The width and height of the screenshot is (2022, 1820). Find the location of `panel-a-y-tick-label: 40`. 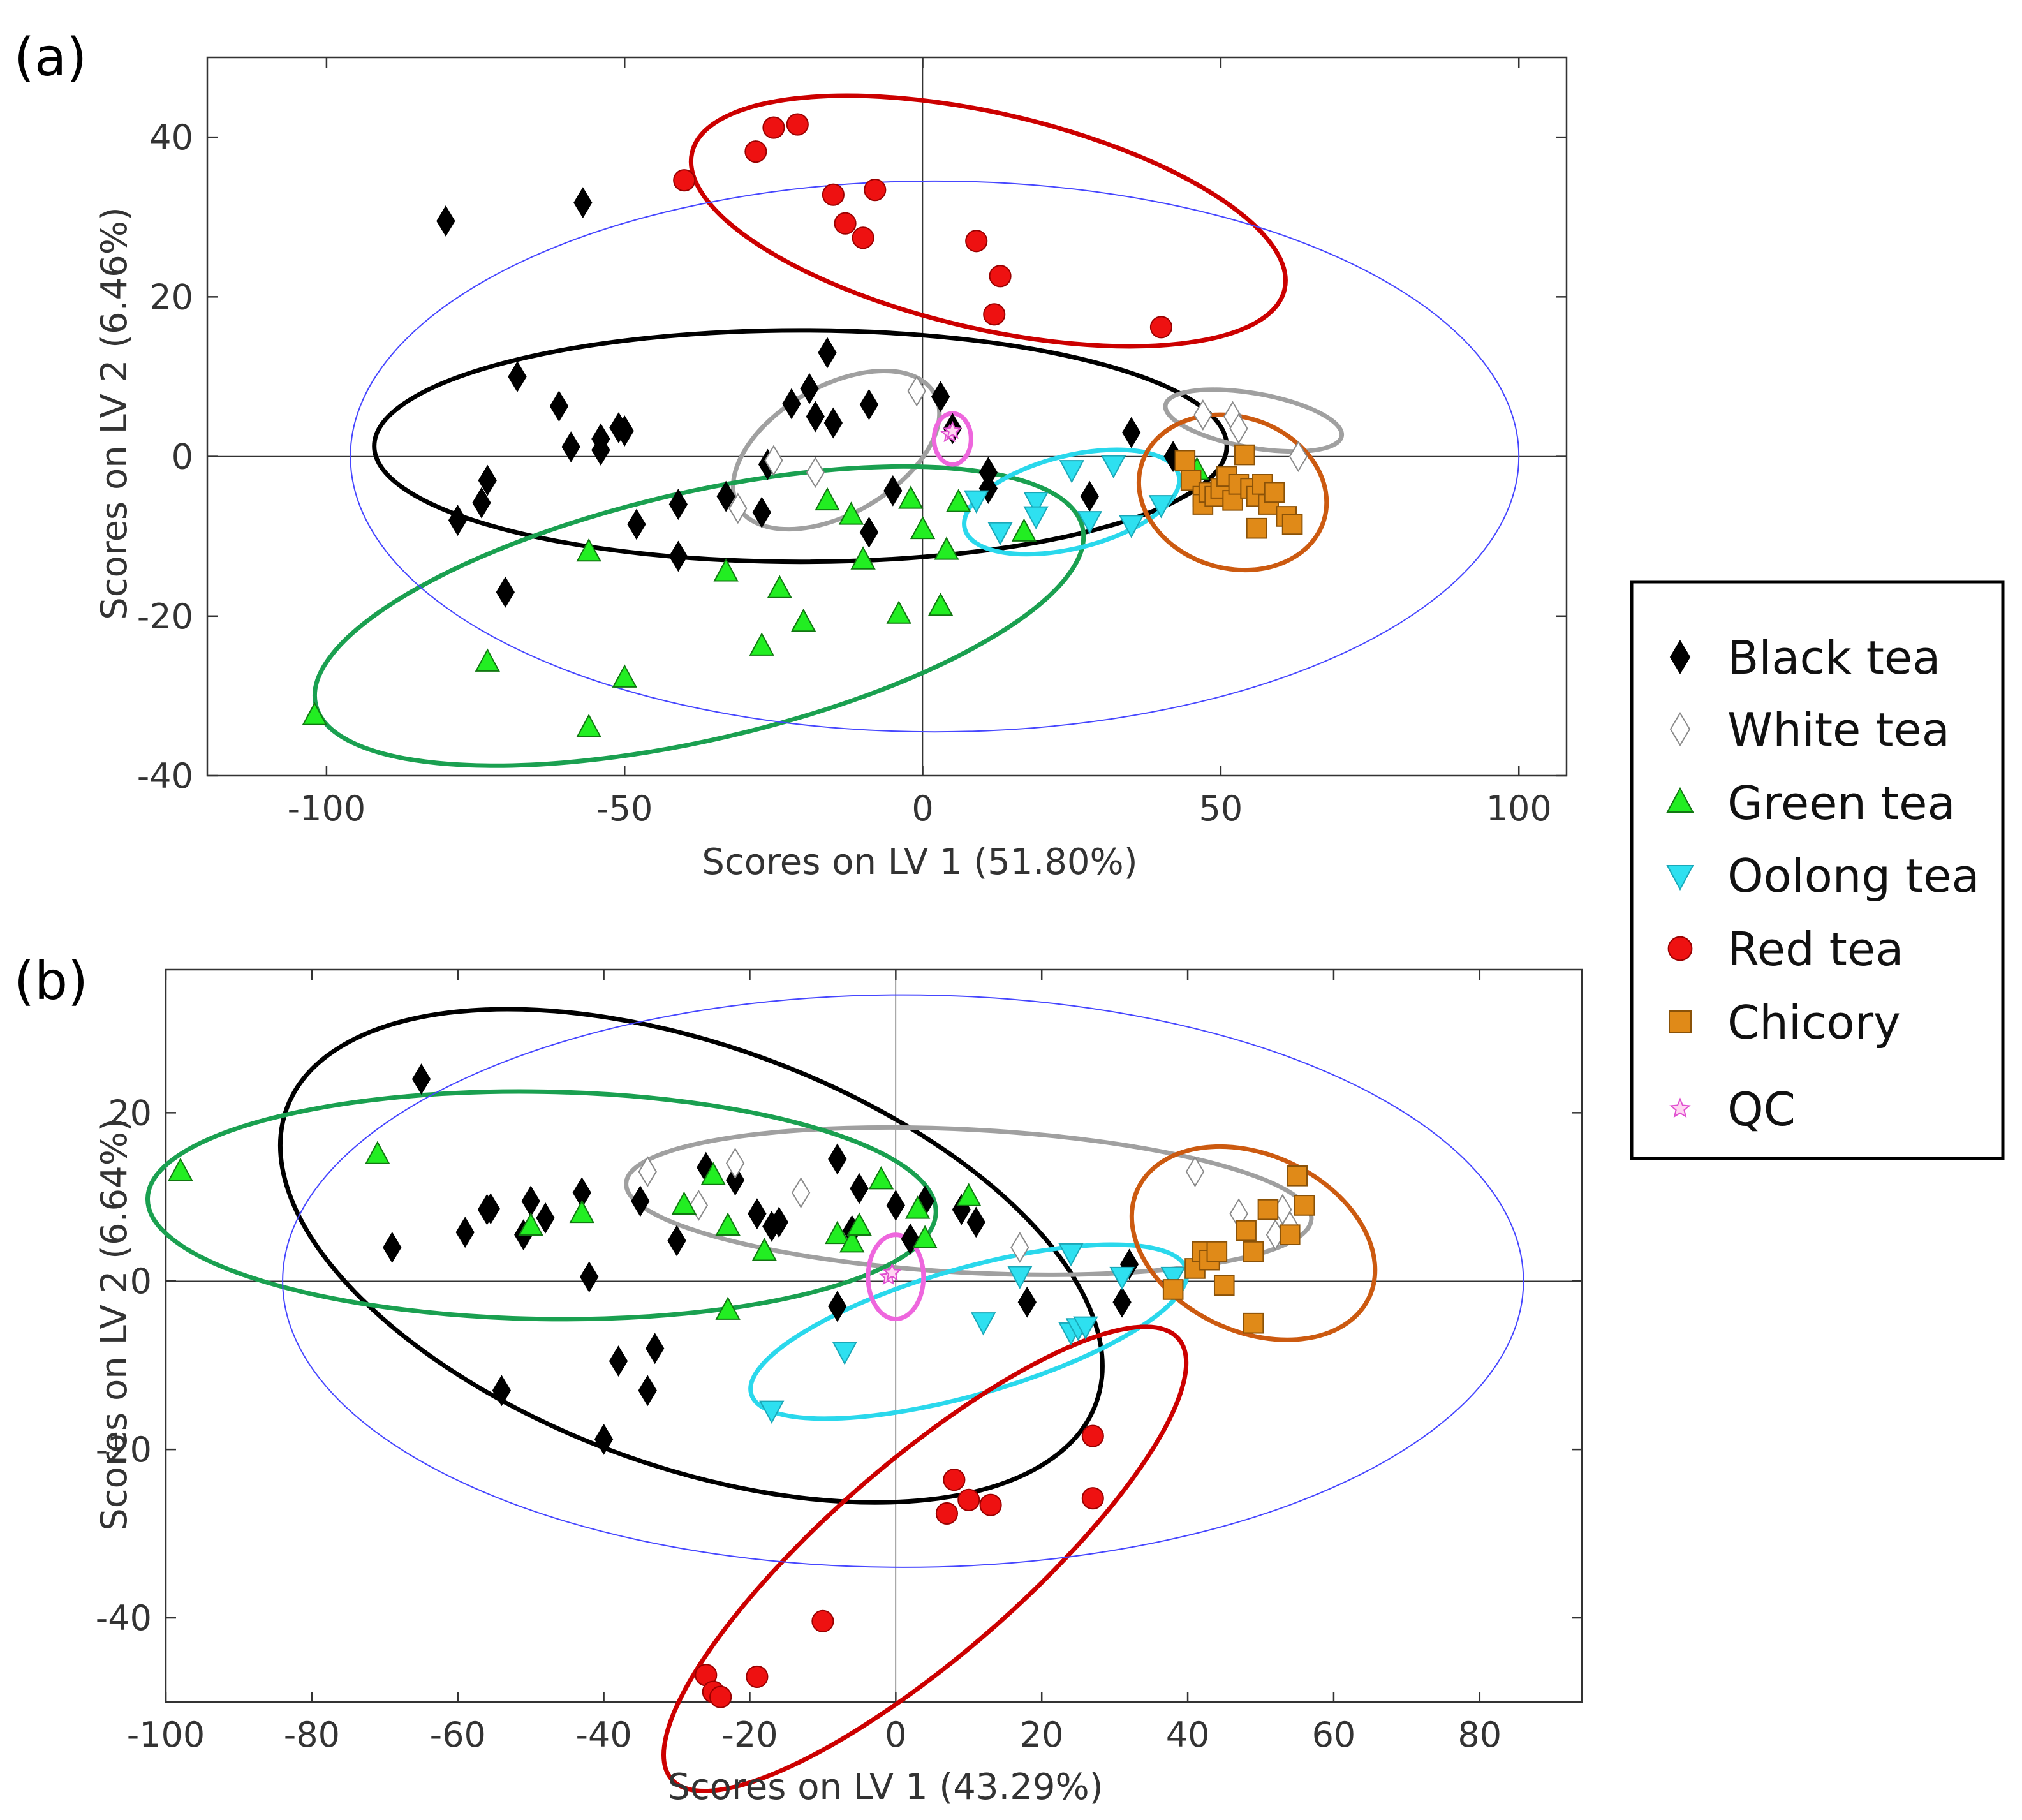

panel-a-y-tick-label: 40 is located at coordinates (171, 137).